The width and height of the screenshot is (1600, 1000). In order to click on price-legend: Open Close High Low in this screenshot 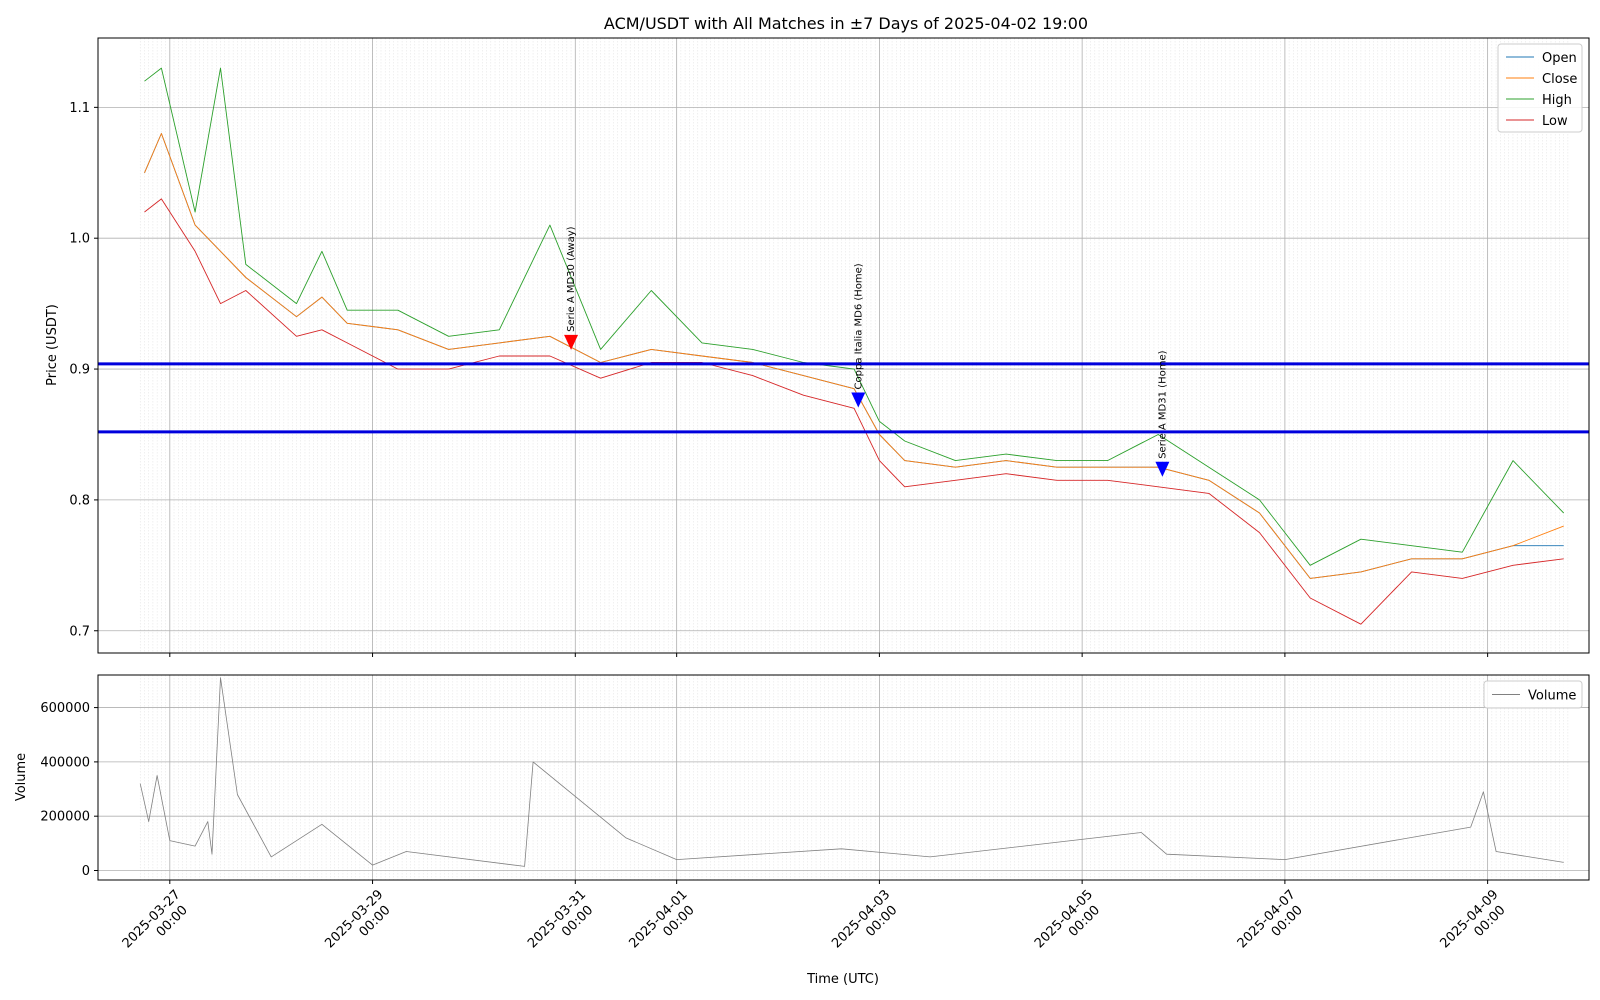, I will do `click(1540, 88)`.